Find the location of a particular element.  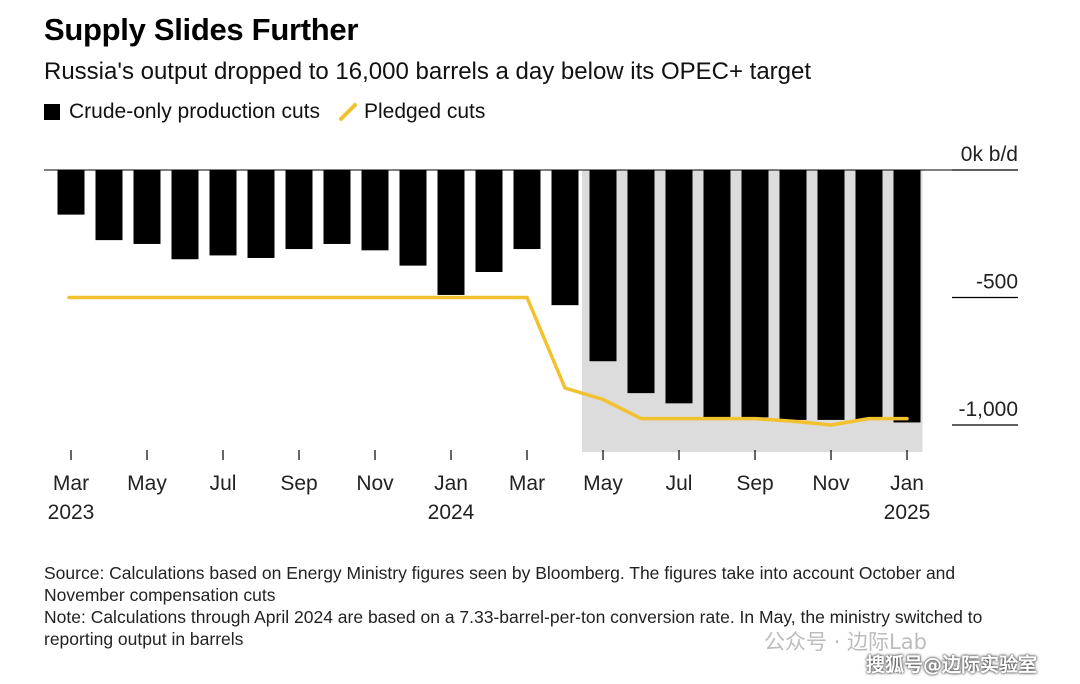

bar-oct-2024 is located at coordinates (793, 295).